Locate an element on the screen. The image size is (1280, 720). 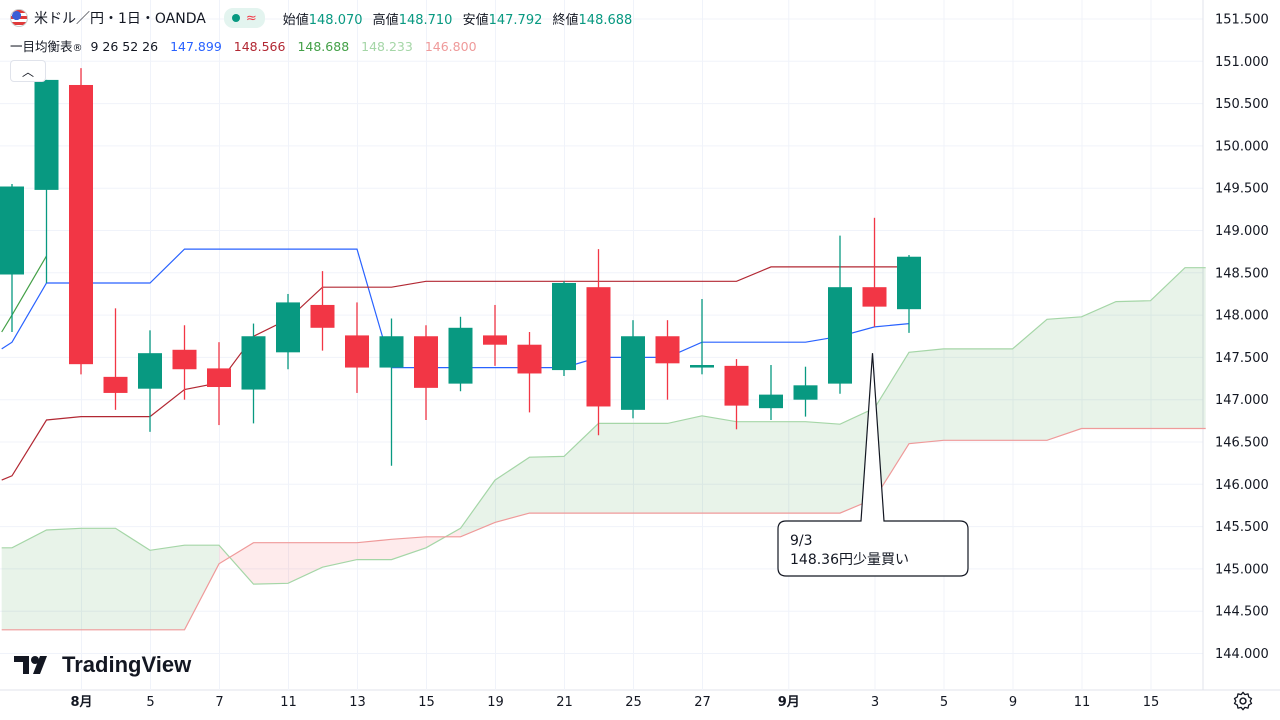
price-tick-label: 144.500 is located at coordinates (1242, 612).